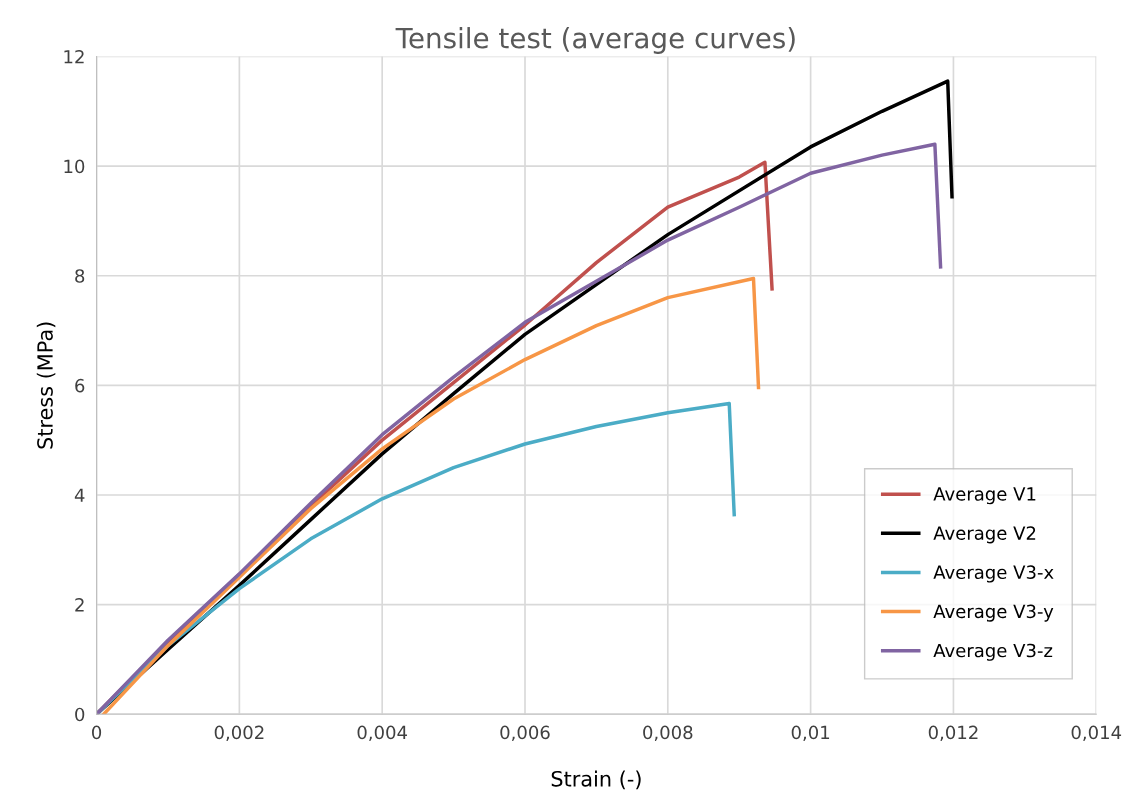 The image size is (1136, 807). What do you see at coordinates (74, 56) in the screenshot?
I see `y-tick-label: 12` at bounding box center [74, 56].